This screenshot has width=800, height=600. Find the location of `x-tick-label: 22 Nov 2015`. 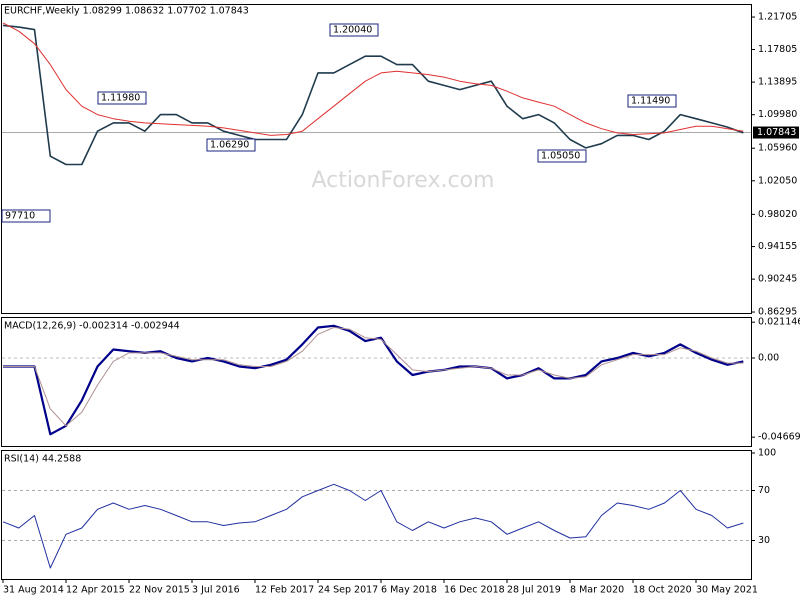

x-tick-label: 22 Nov 2015 is located at coordinates (159, 590).